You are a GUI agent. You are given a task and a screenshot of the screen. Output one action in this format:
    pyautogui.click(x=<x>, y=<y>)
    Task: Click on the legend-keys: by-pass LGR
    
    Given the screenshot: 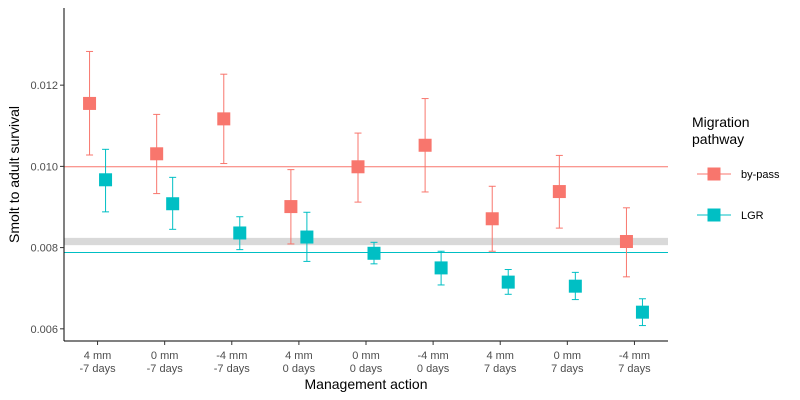 What is the action you would take?
    pyautogui.click(x=738, y=194)
    